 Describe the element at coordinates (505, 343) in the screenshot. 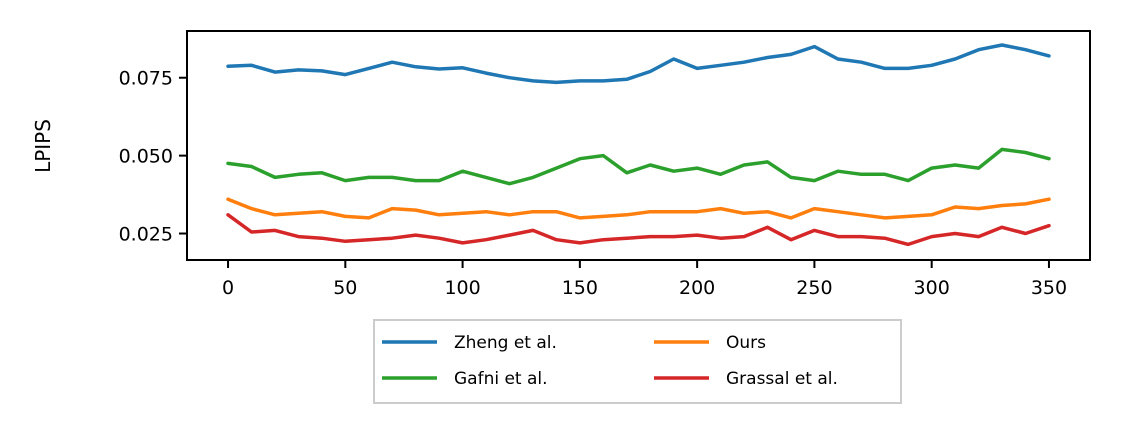

I see `legend-label: Zheng et al.` at that location.